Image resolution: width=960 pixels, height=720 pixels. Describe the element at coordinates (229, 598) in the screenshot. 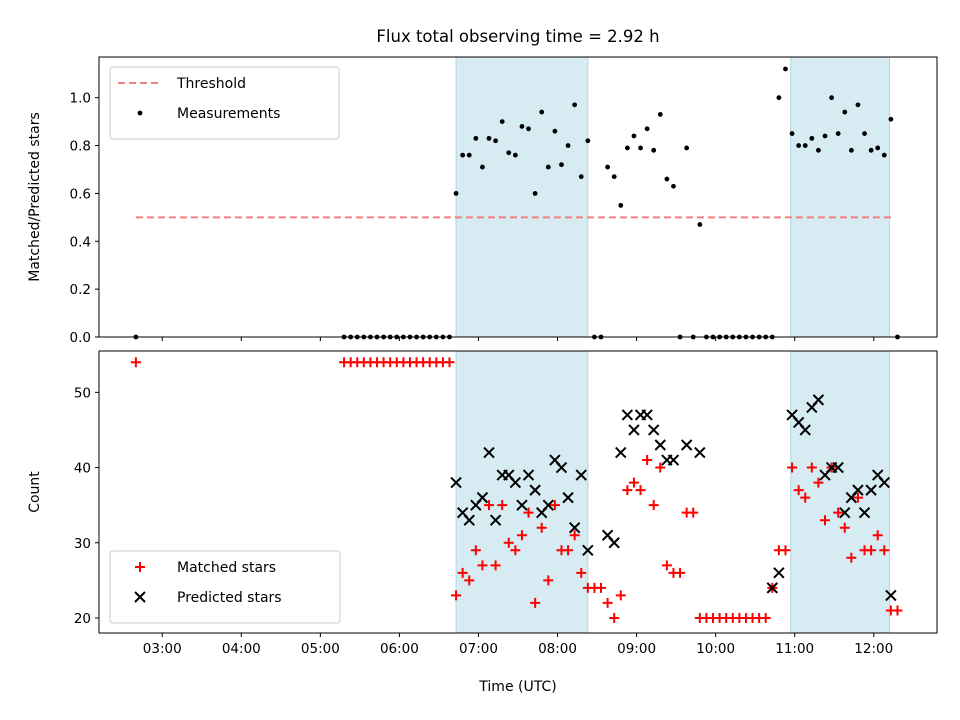

I see `legend-label: Predicted stars` at that location.